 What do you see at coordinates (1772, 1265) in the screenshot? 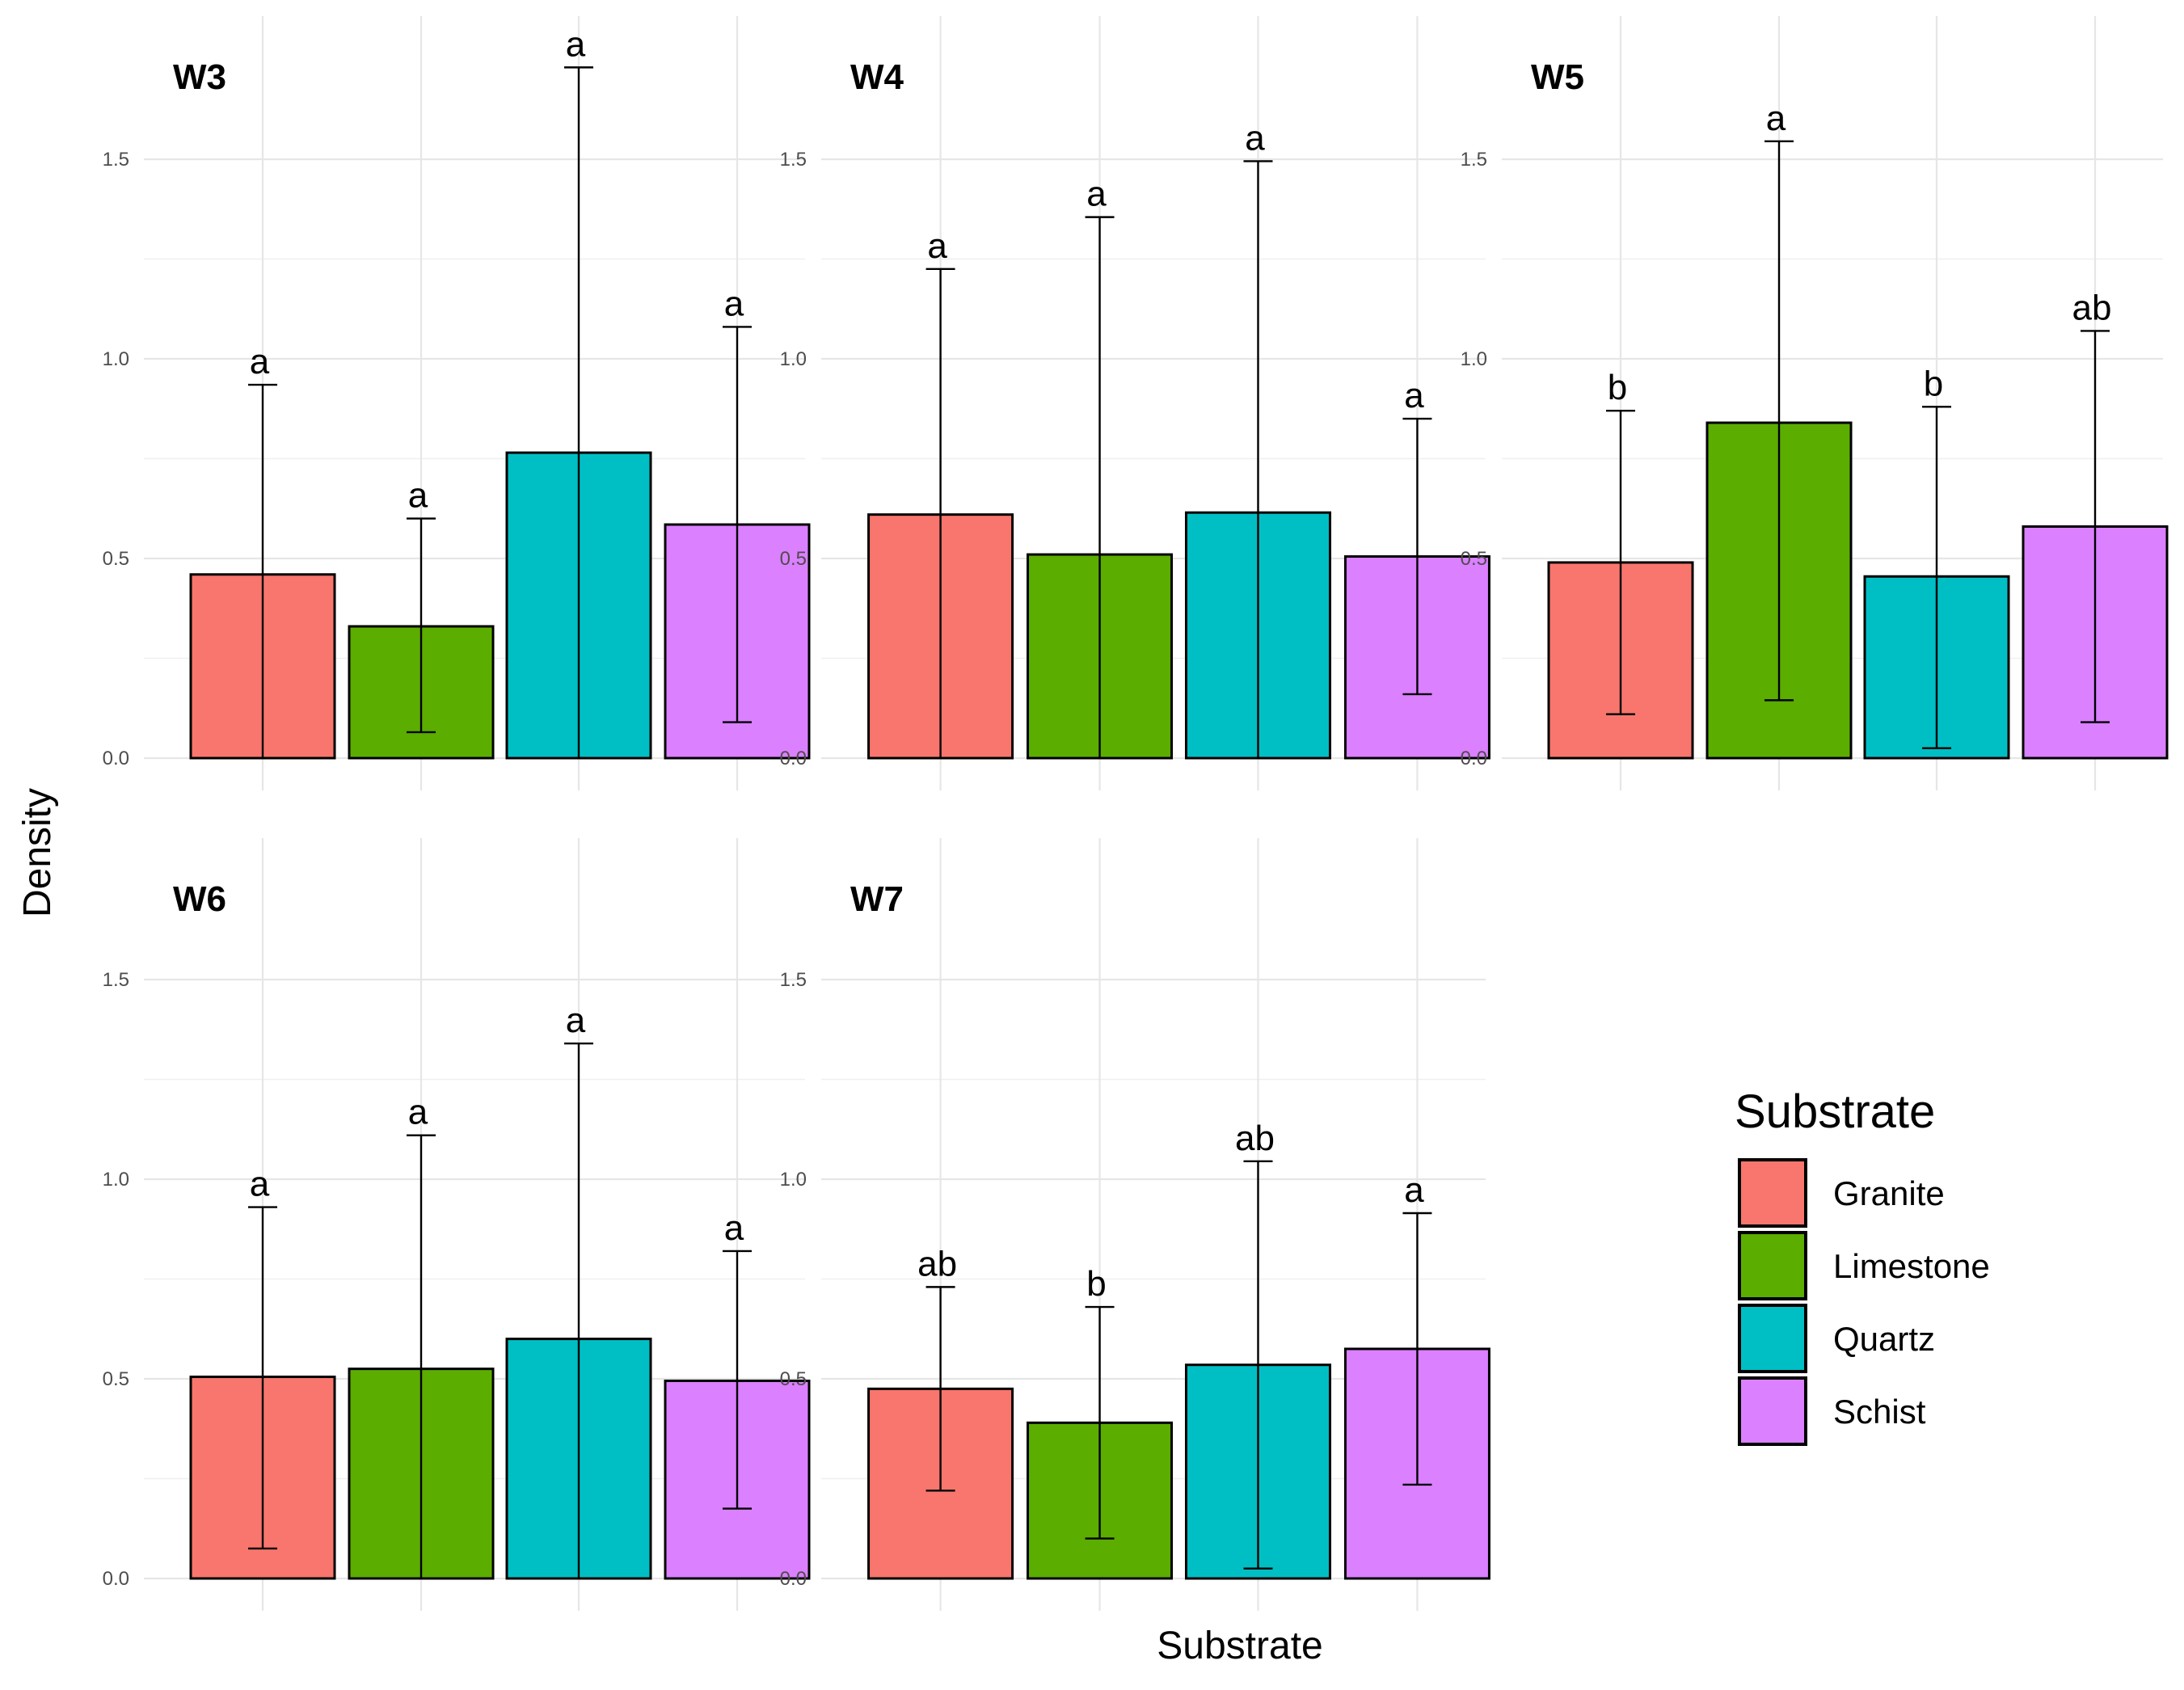
I see `legend-key-limestone` at bounding box center [1772, 1265].